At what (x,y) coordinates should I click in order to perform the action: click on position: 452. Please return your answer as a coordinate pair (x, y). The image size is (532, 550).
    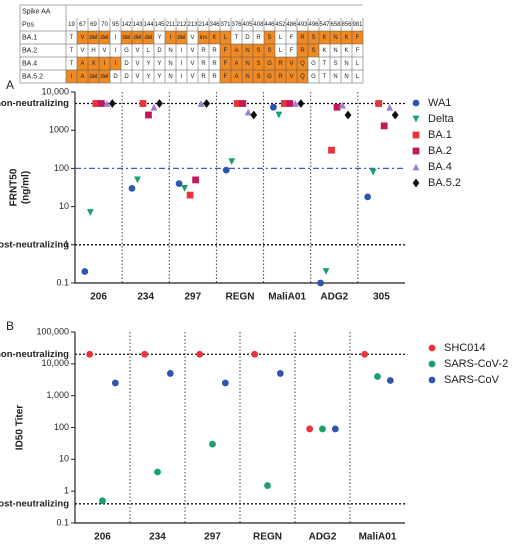
    Looking at the image, I should click on (280, 25).